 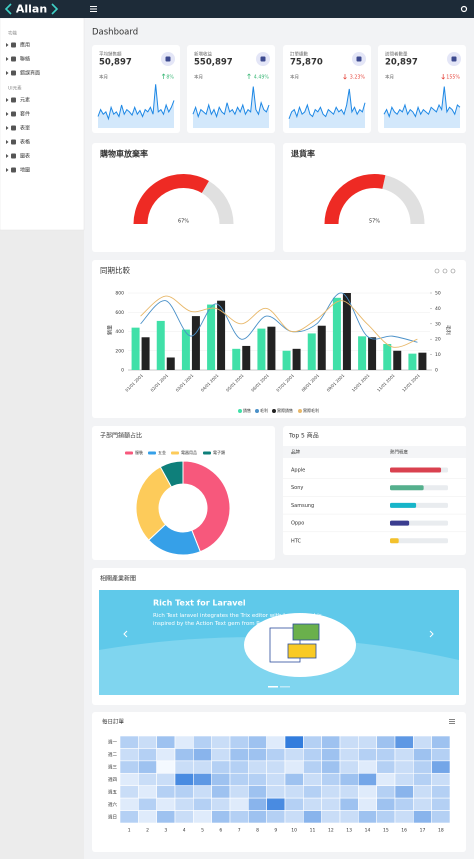 What do you see at coordinates (331, 831) in the screenshot?
I see `column-label: 12` at bounding box center [331, 831].